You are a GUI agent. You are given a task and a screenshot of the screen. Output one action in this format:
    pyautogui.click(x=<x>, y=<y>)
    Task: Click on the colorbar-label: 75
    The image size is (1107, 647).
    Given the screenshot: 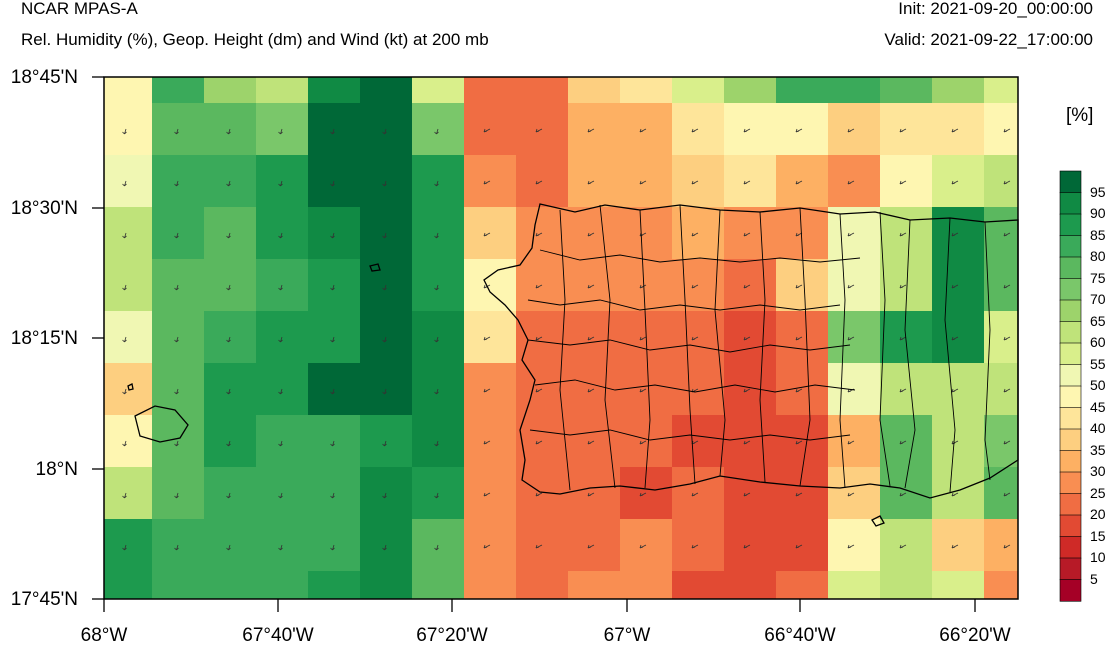 What is the action you would take?
    pyautogui.click(x=1098, y=277)
    